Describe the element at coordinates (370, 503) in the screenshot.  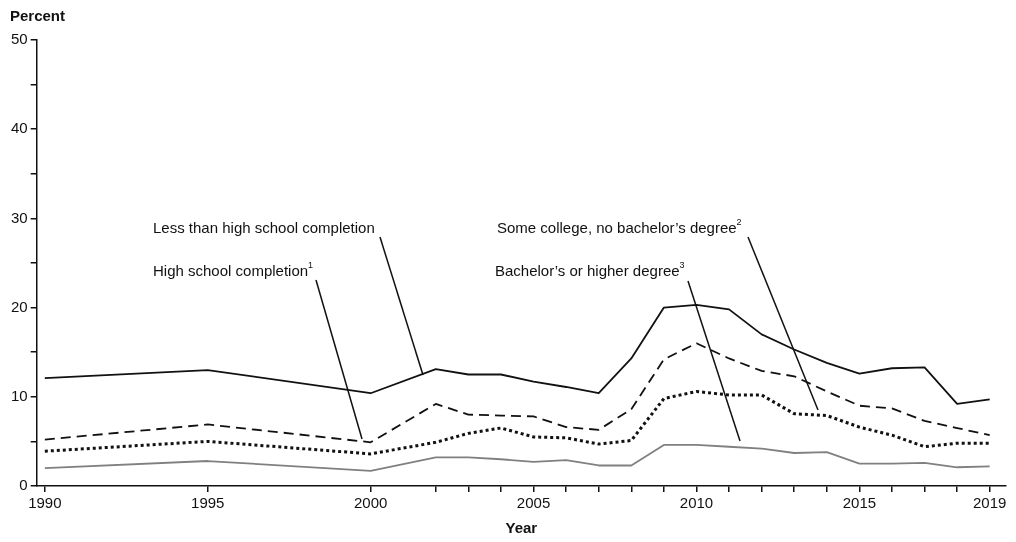
I see `x-tick-label: 2000` at that location.